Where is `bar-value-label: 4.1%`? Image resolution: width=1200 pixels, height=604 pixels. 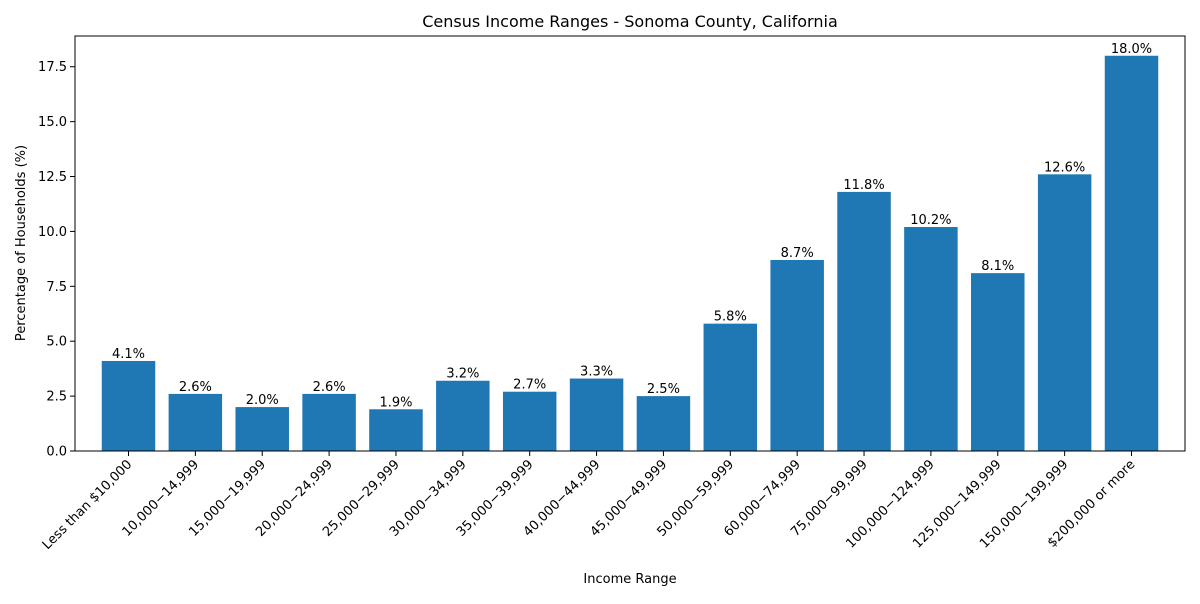 bar-value-label: 4.1% is located at coordinates (128, 354).